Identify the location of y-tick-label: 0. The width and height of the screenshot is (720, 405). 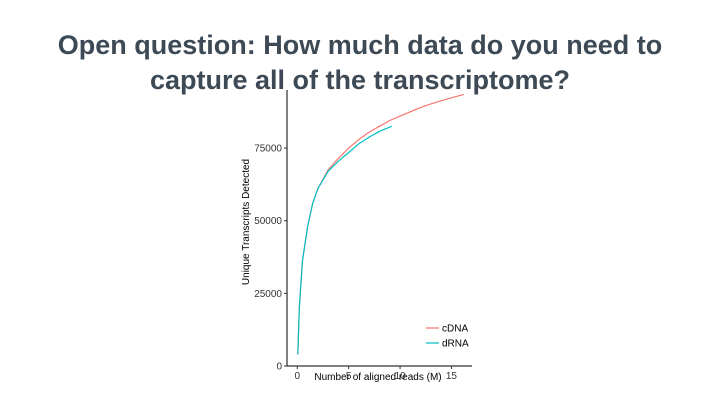
(279, 367).